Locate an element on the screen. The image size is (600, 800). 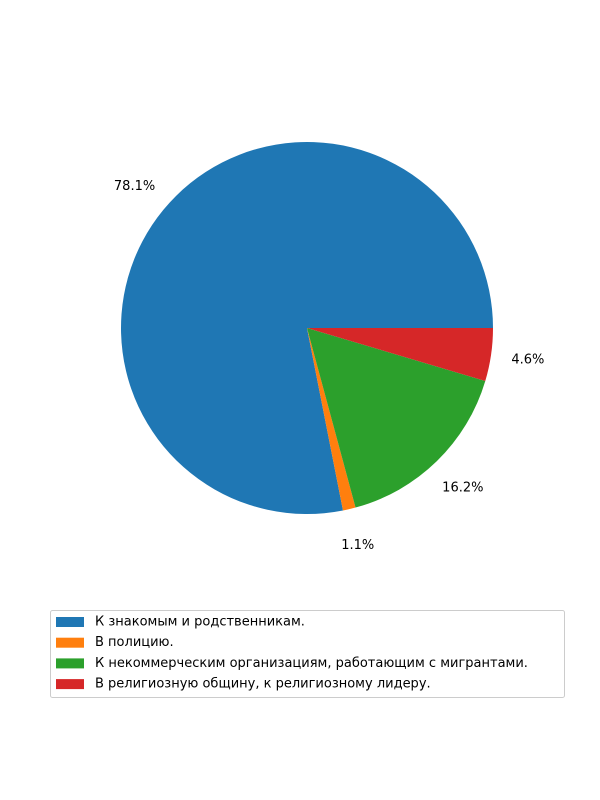
legend-label-1: К знакомым и родственникам. is located at coordinates (200, 622).